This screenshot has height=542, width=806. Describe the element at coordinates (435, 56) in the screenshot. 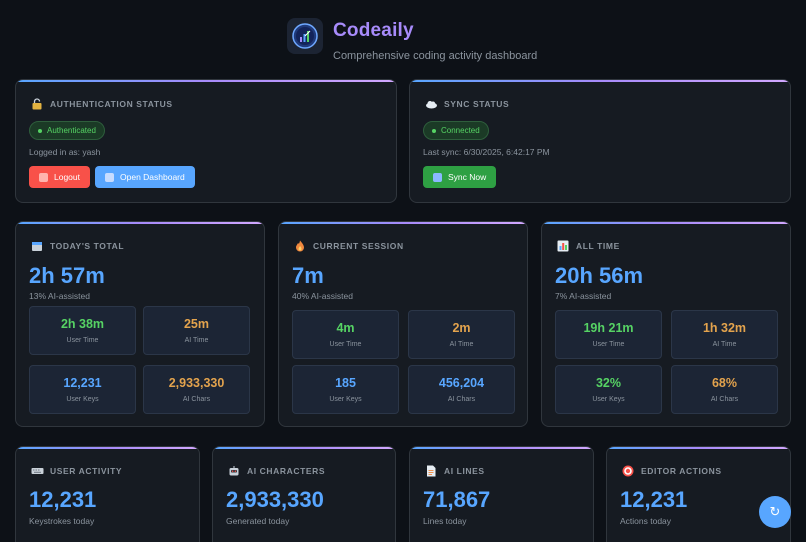

I see `app-subtitle: Comprehensive coding activity dashboard` at that location.